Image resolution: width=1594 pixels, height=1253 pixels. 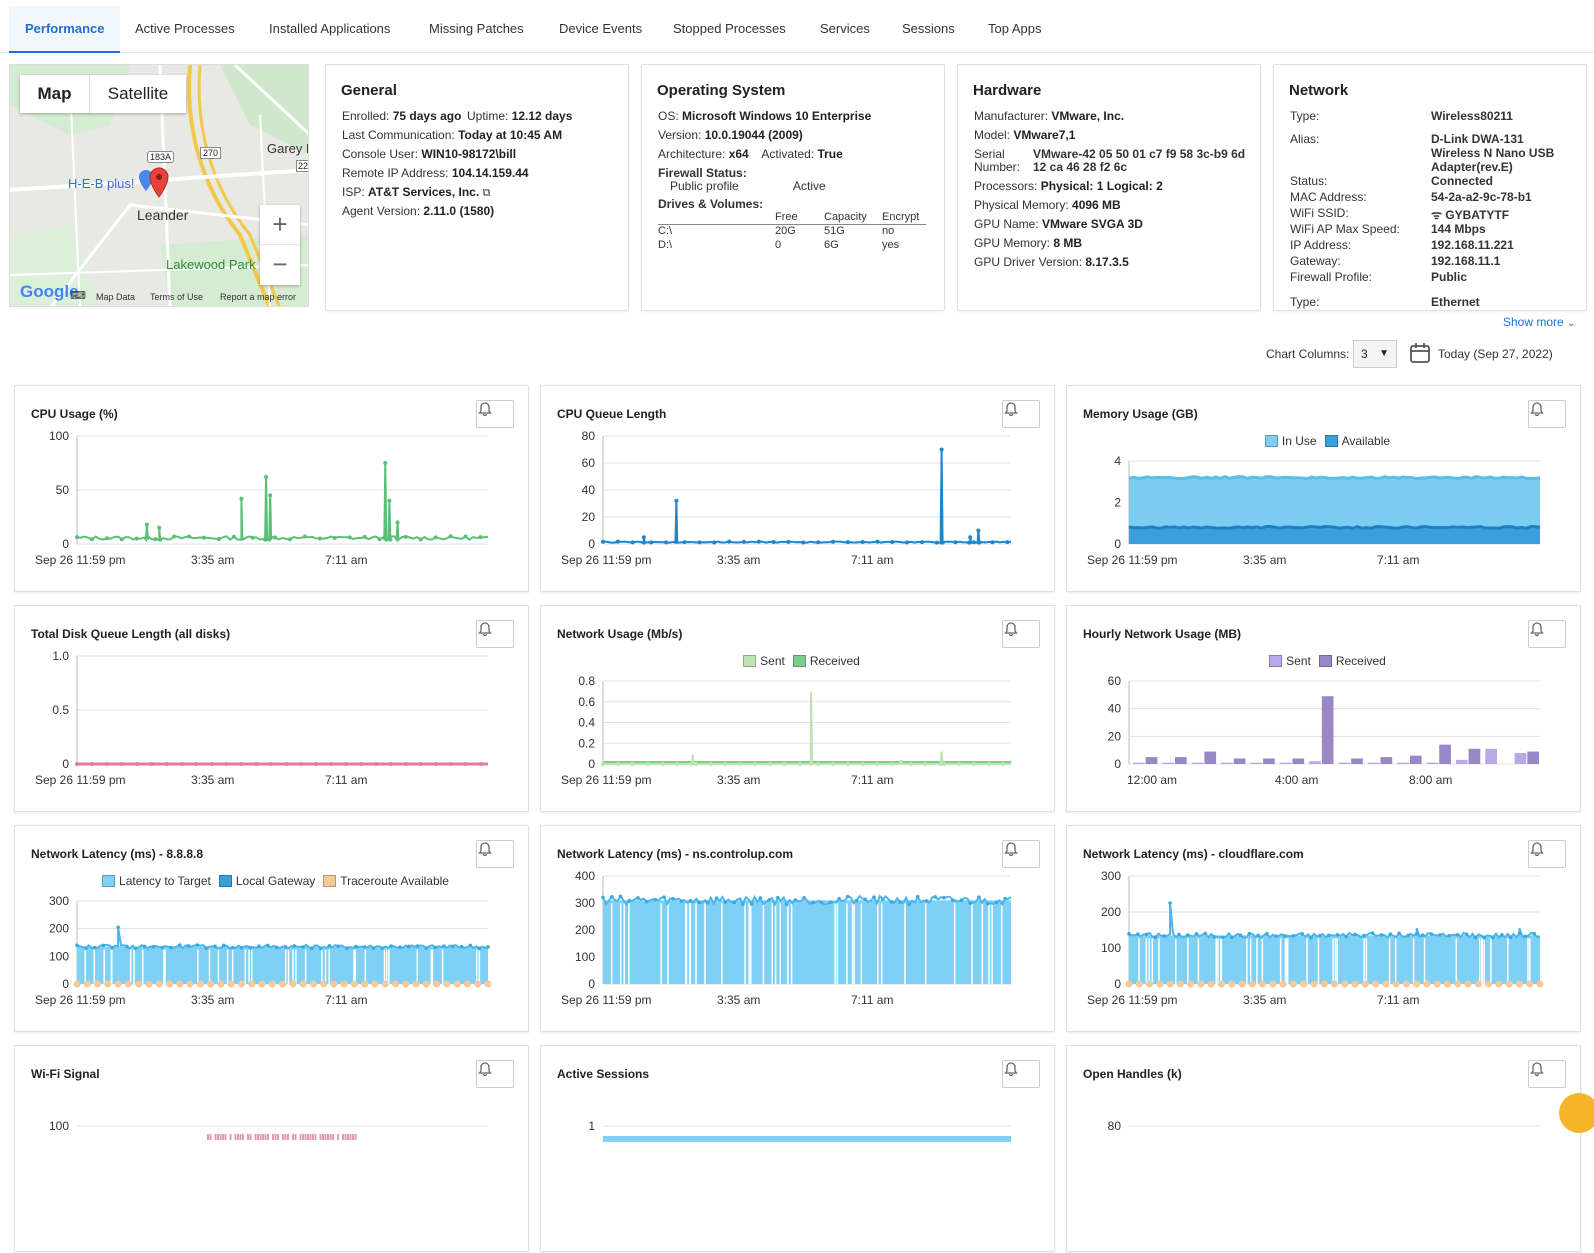 What do you see at coordinates (1107, 262) in the screenshot?
I see `gpu-driver-value: 8.17.3.5` at bounding box center [1107, 262].